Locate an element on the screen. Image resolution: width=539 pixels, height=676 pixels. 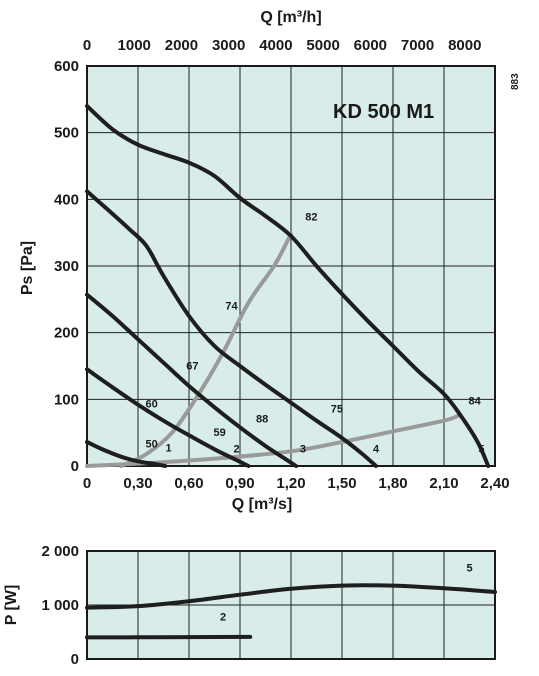
curve-label-3: 3 is located at coordinates (303, 450).